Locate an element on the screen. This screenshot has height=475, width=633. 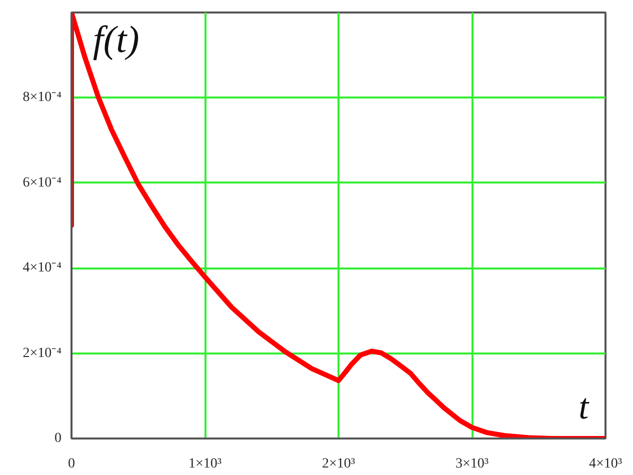
y-axis-title: f(t) is located at coordinates (116, 40).